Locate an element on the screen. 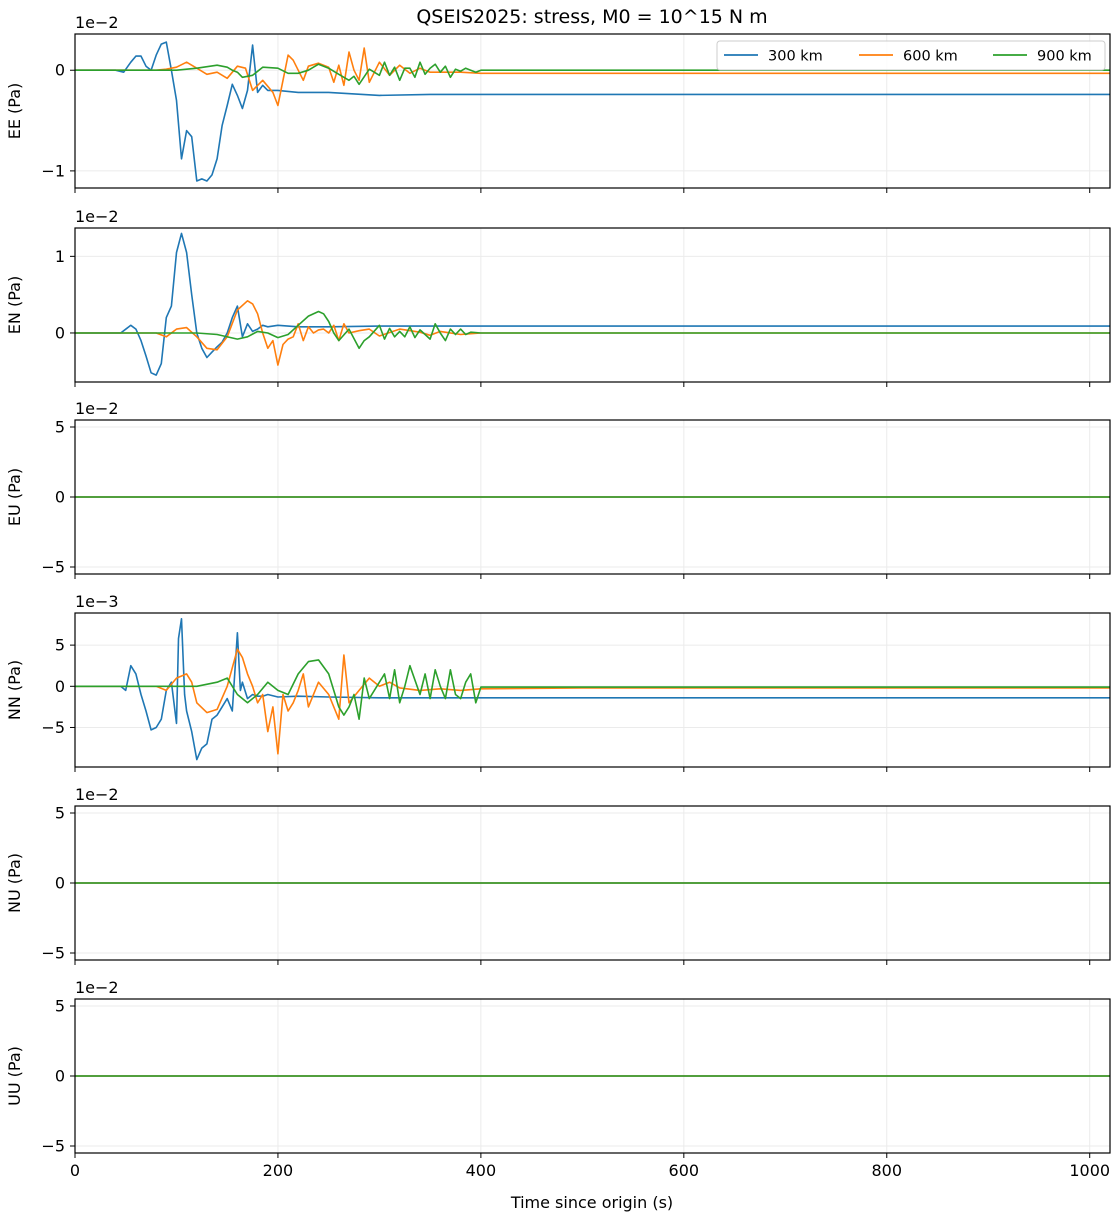 Image resolution: width=1120 pixels, height=1222 pixels. panel-2: −5 0 5 1e−2 EU (Pa) is located at coordinates (558, 489).